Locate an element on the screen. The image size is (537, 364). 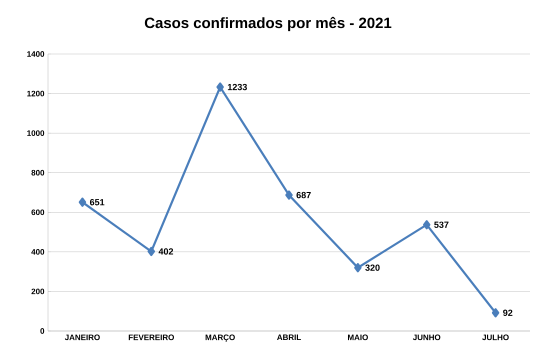
data-label: 687 is located at coordinates (303, 195).